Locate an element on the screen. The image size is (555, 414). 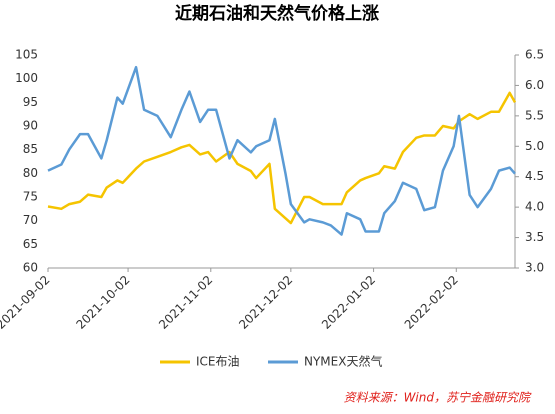
x-tick-label: 2021-12-02 is located at coordinates (265, 302).